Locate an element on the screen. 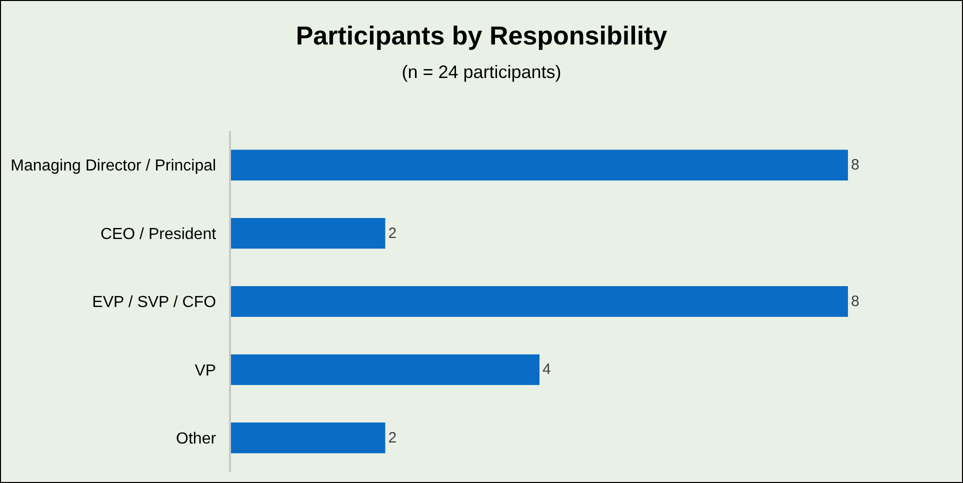 The image size is (963, 483). y-tick-label: Other is located at coordinates (196, 439).